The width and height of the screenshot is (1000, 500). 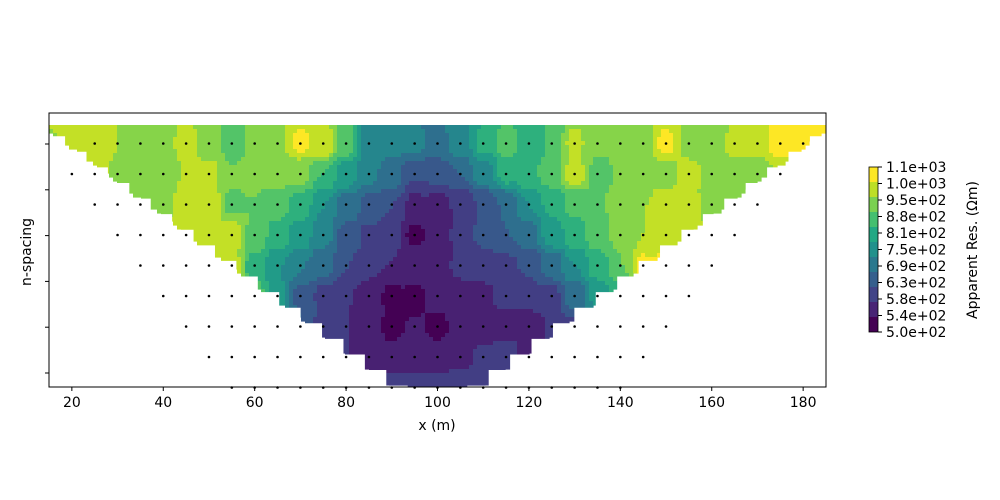 What do you see at coordinates (620, 403) in the screenshot?
I see `x-tick-label: 140` at bounding box center [620, 403].